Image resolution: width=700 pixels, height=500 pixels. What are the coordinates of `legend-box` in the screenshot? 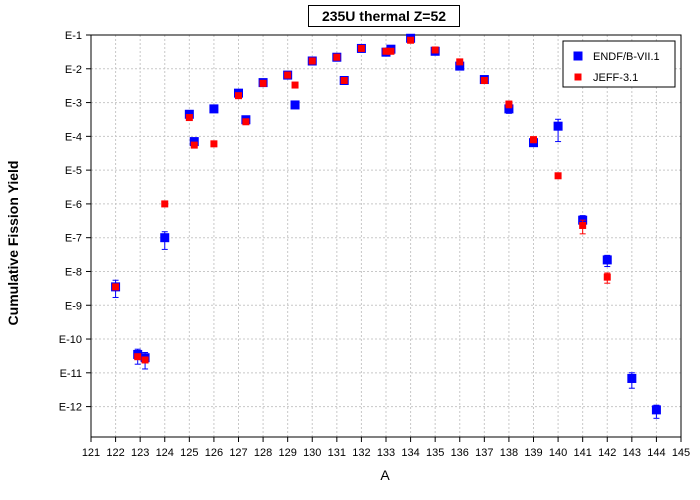 It's located at (619, 64).